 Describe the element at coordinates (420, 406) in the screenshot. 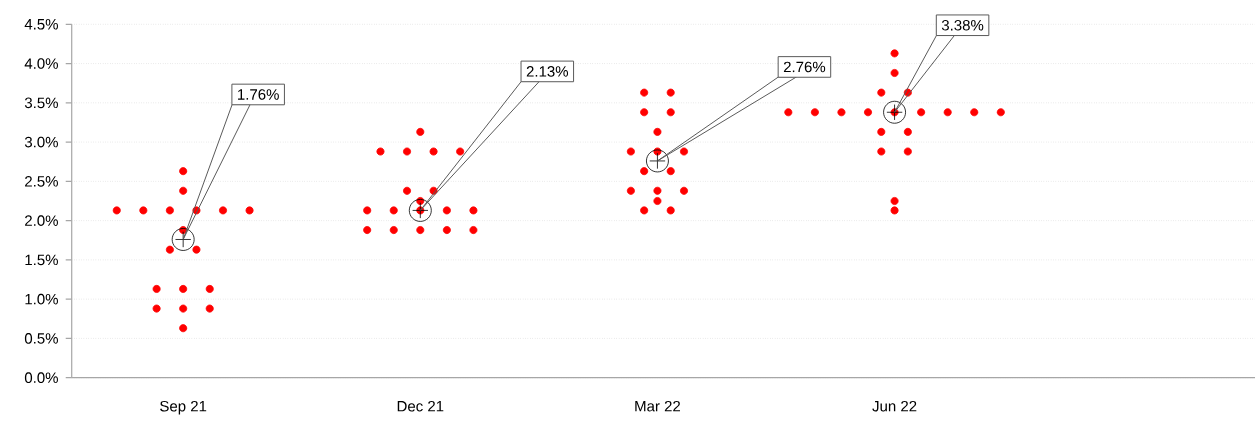

I see `x-tick-label: Dec 21` at that location.